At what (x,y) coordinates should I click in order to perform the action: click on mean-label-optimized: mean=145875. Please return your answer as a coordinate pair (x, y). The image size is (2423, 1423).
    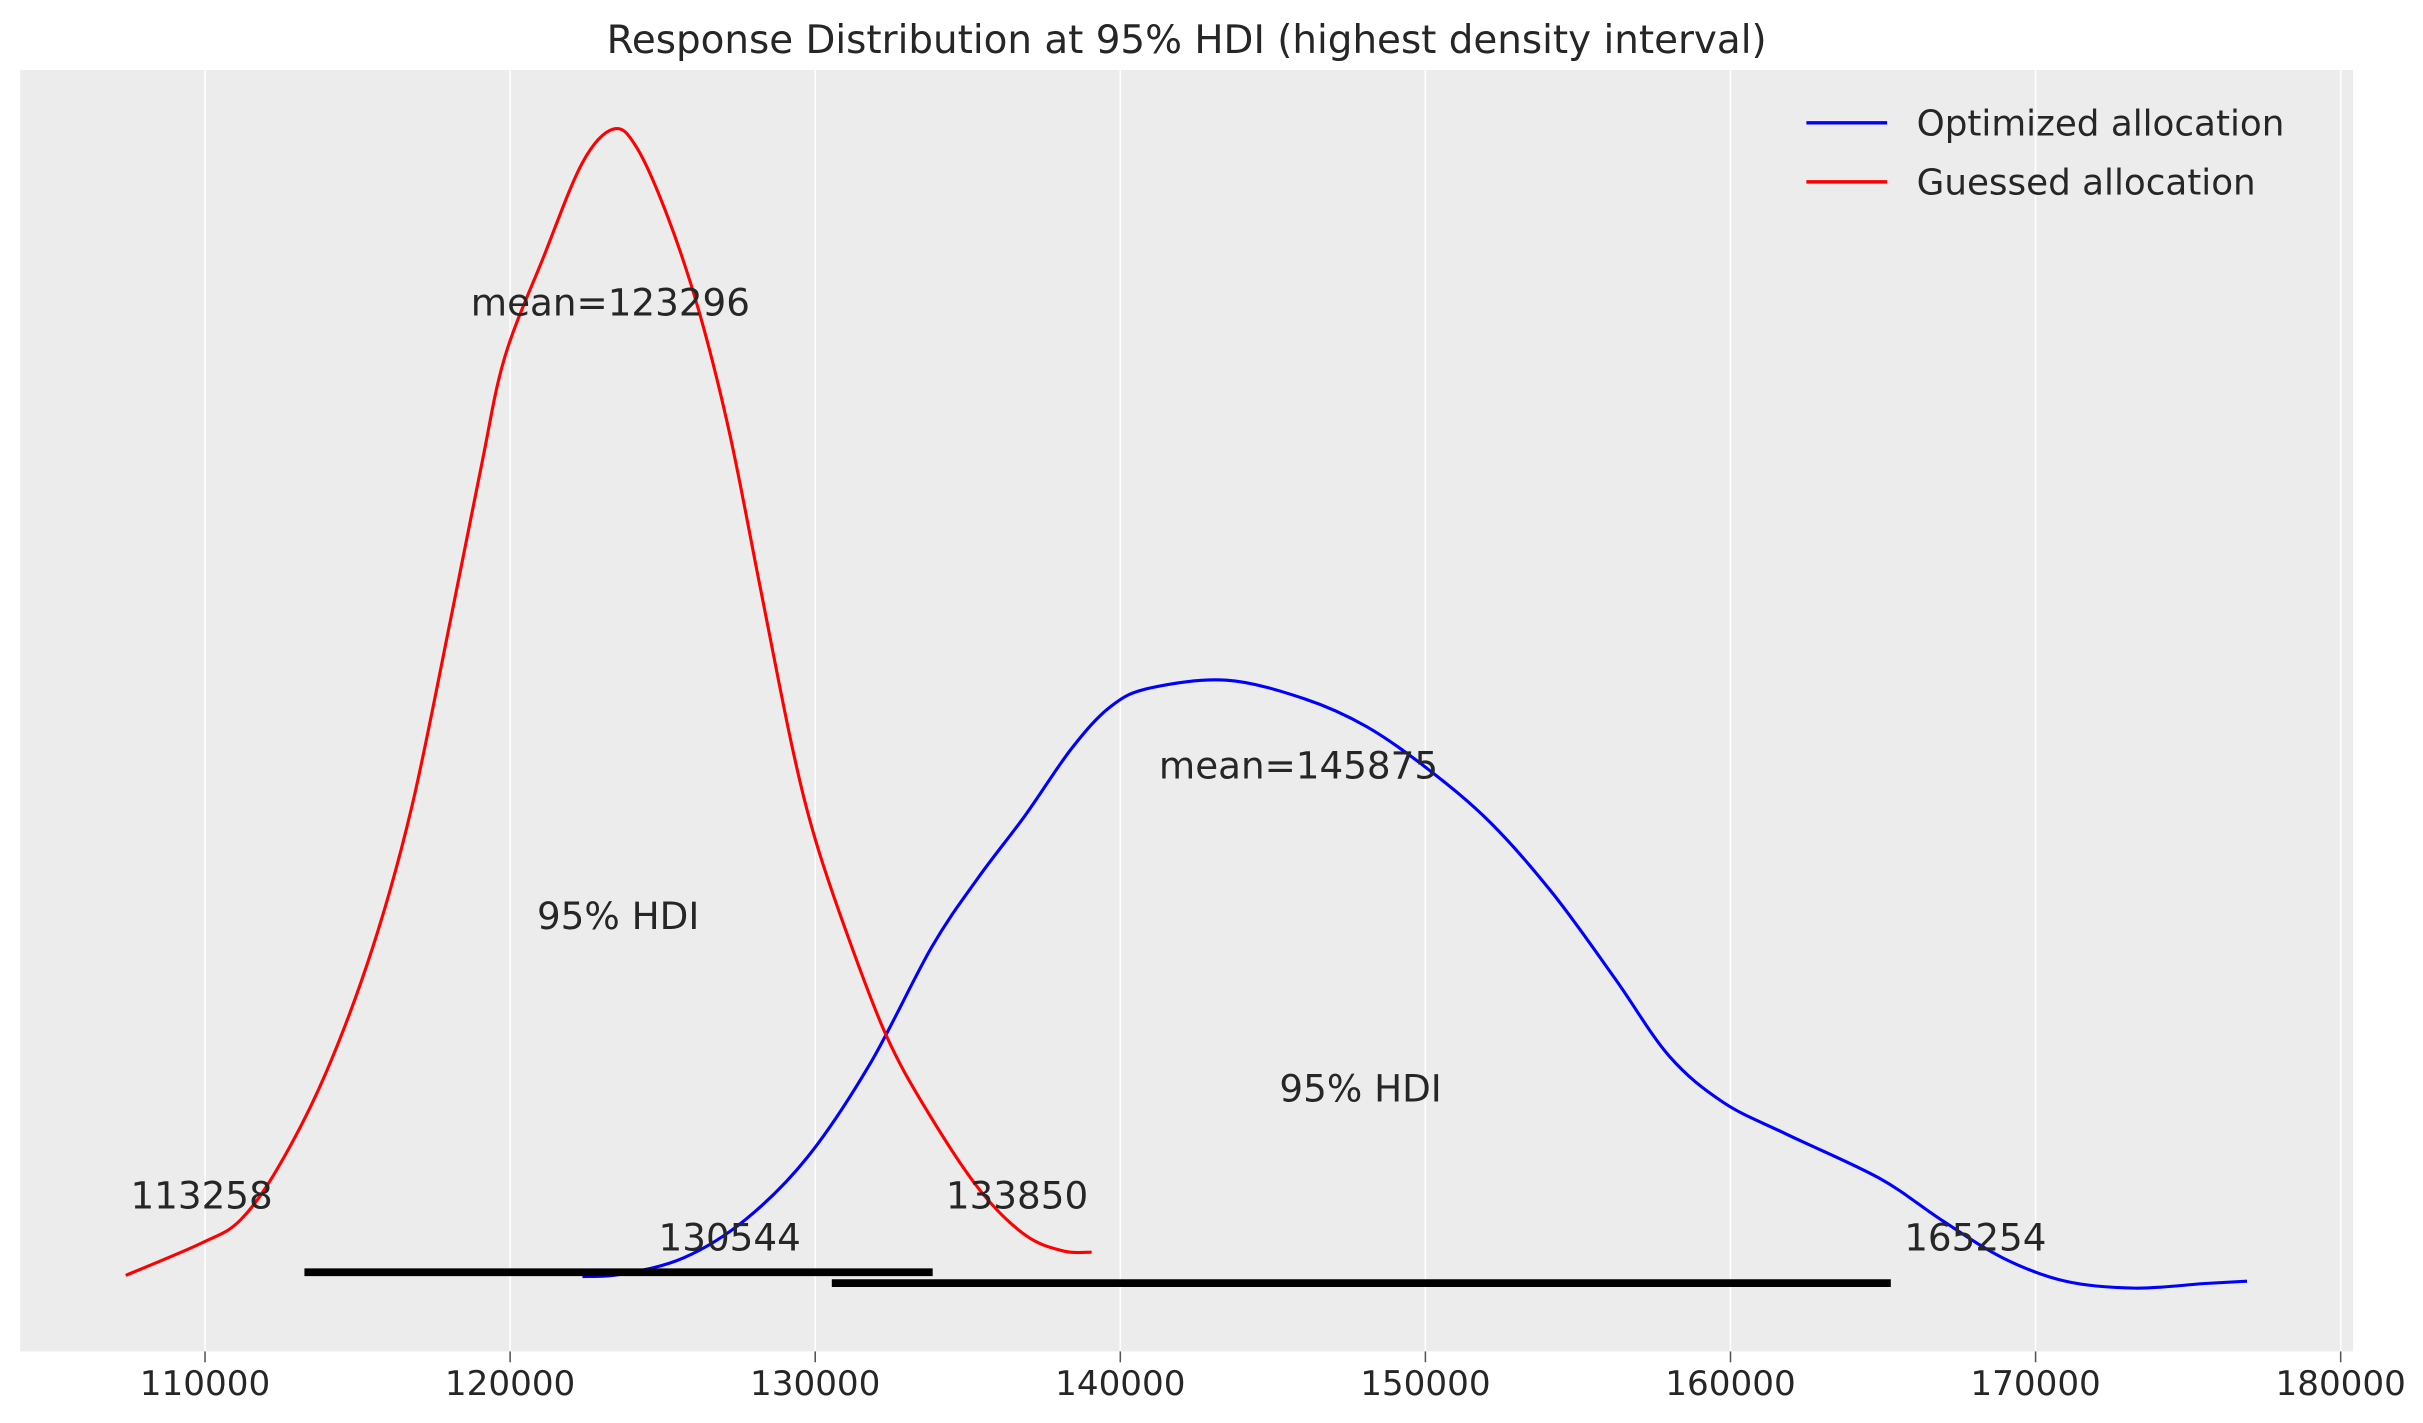
    Looking at the image, I should click on (1298, 765).